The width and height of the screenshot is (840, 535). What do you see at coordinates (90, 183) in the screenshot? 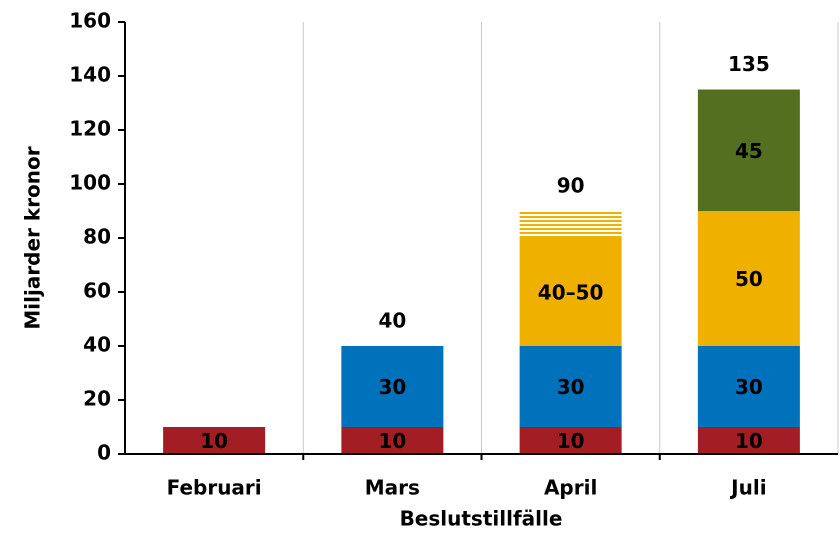
I see `y-tick-label: 100` at bounding box center [90, 183].